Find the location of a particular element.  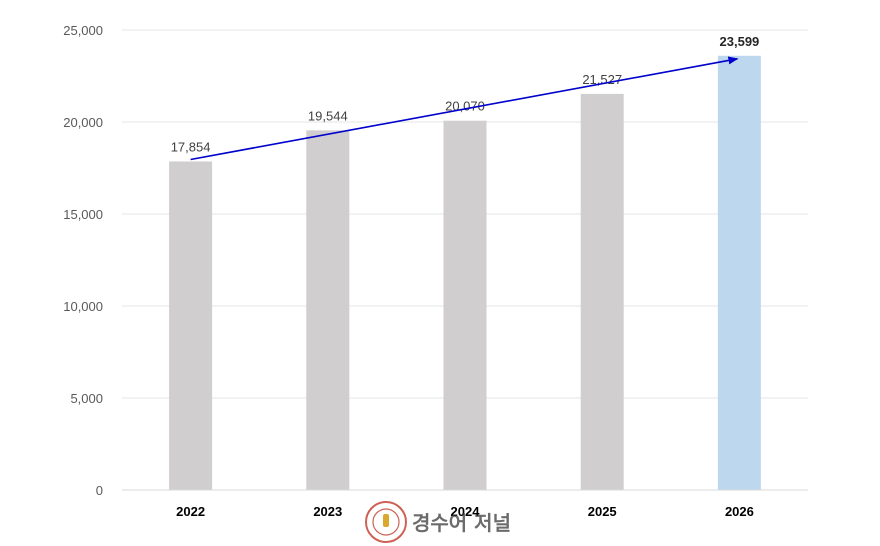

x-tick-label-2023: 2023 is located at coordinates (327, 511).